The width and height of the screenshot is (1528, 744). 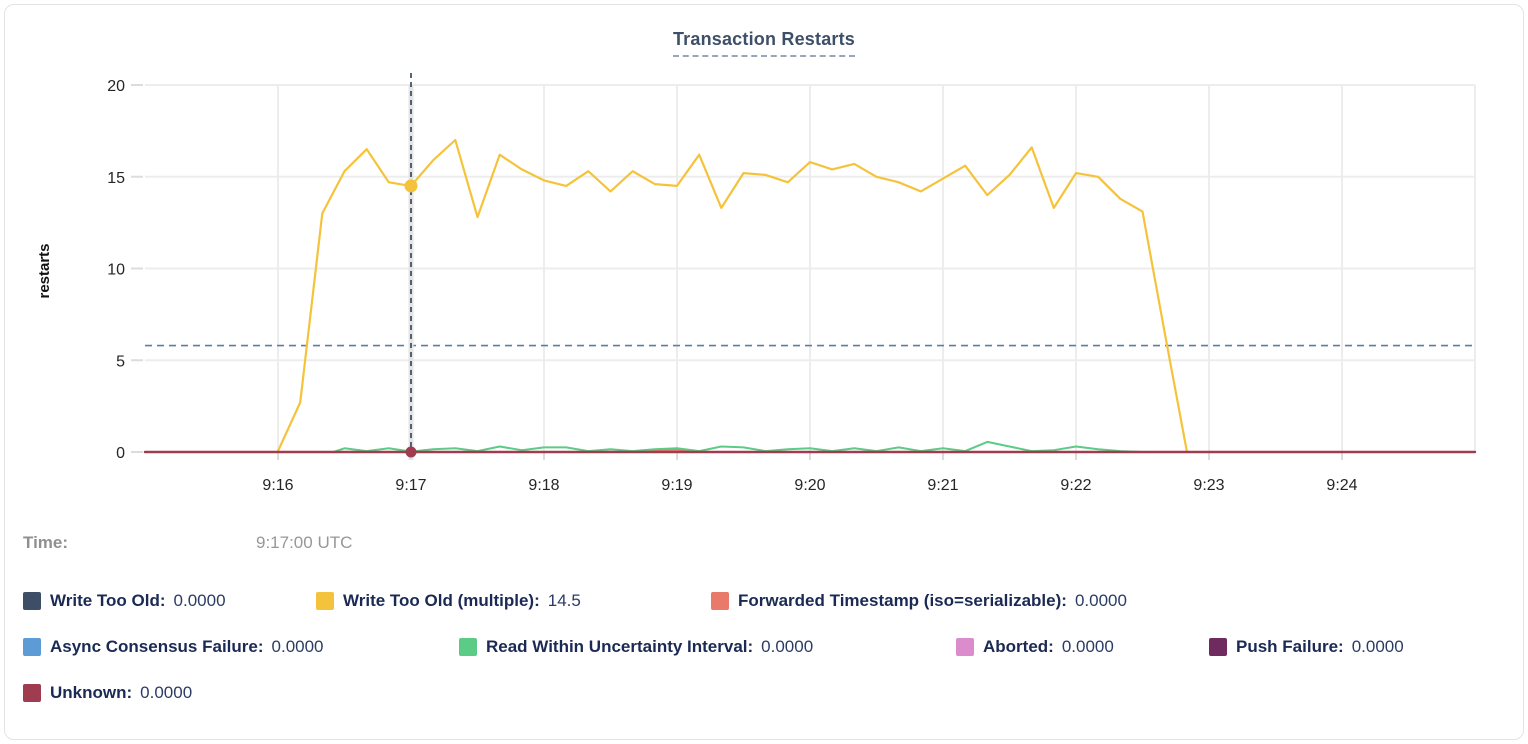 I want to click on legend-label-write-too-old-multiple: Write Too Old (multiple):, so click(x=441, y=600).